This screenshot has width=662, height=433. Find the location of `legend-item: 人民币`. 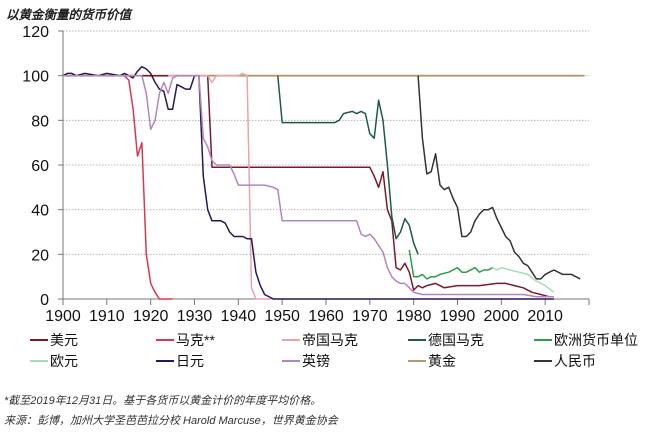

legend-item: 人民币 is located at coordinates (565, 361).